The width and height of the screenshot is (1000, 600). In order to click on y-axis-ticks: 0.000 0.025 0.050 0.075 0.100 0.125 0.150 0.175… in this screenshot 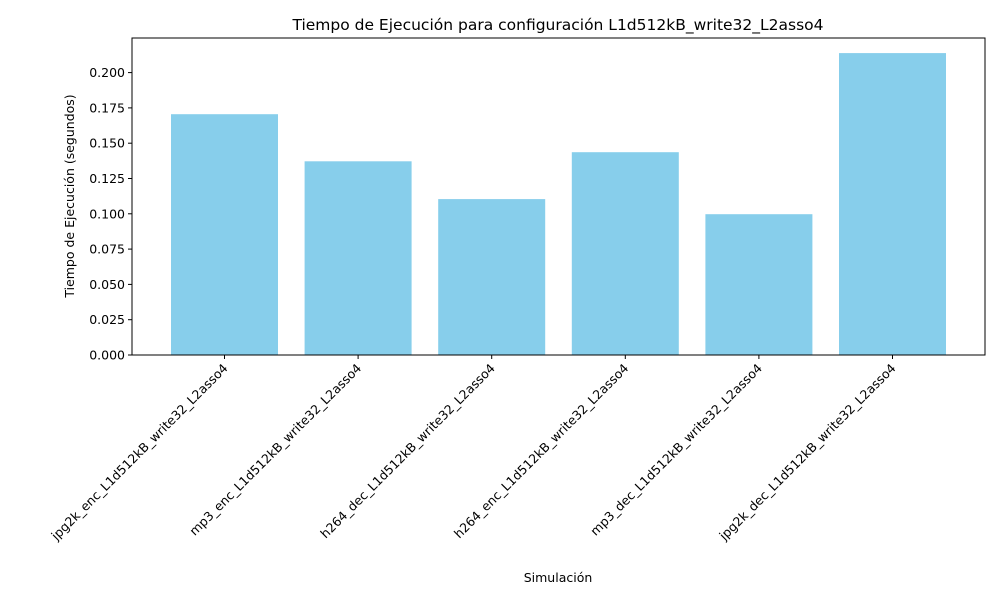, I will do `click(110, 214)`.